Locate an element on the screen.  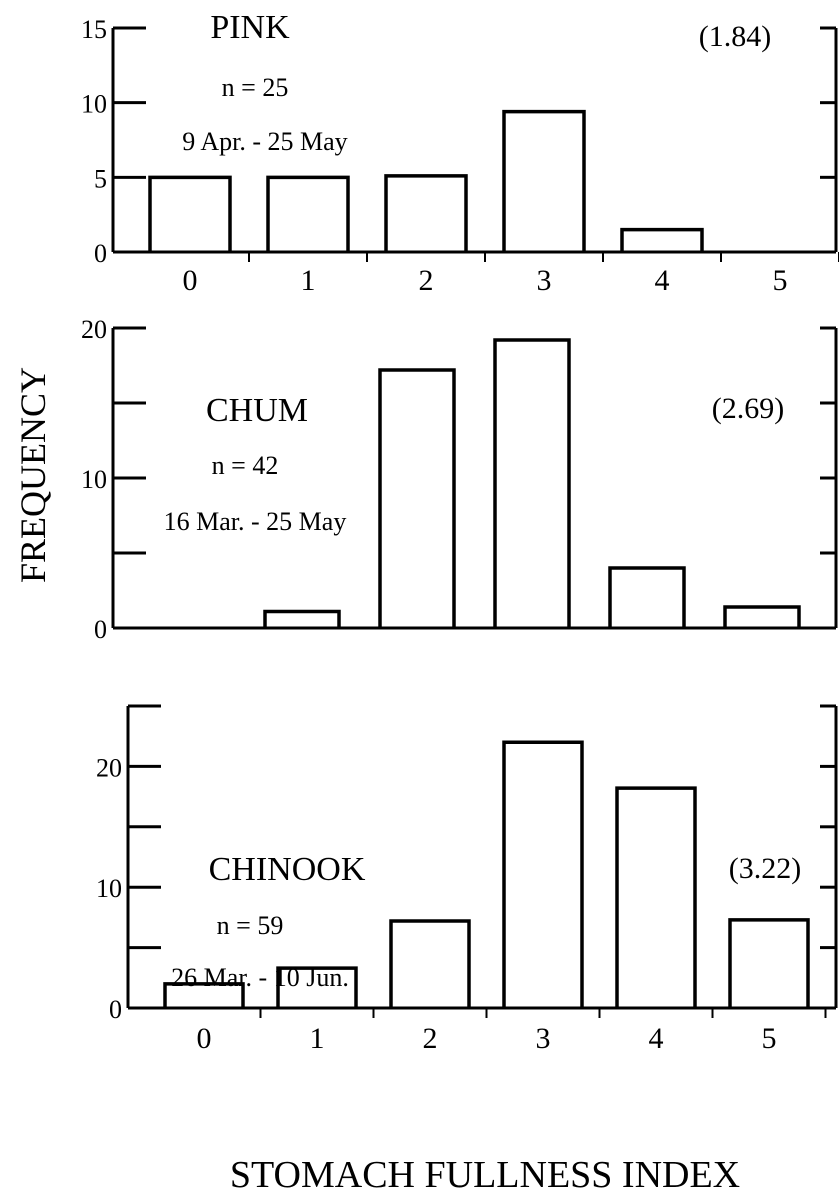
mean-index-label: (2.69) is located at coordinates (748, 408).